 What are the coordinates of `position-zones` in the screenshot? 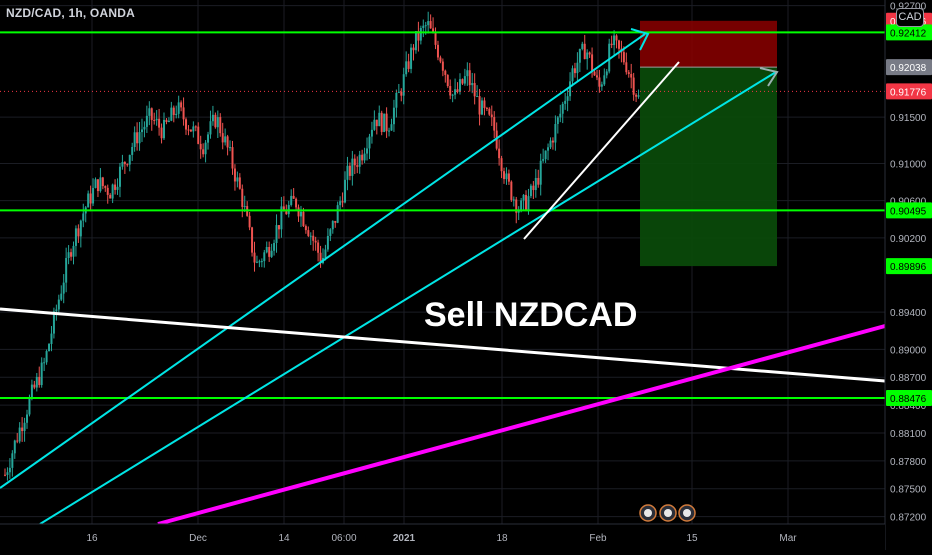 It's located at (708, 143).